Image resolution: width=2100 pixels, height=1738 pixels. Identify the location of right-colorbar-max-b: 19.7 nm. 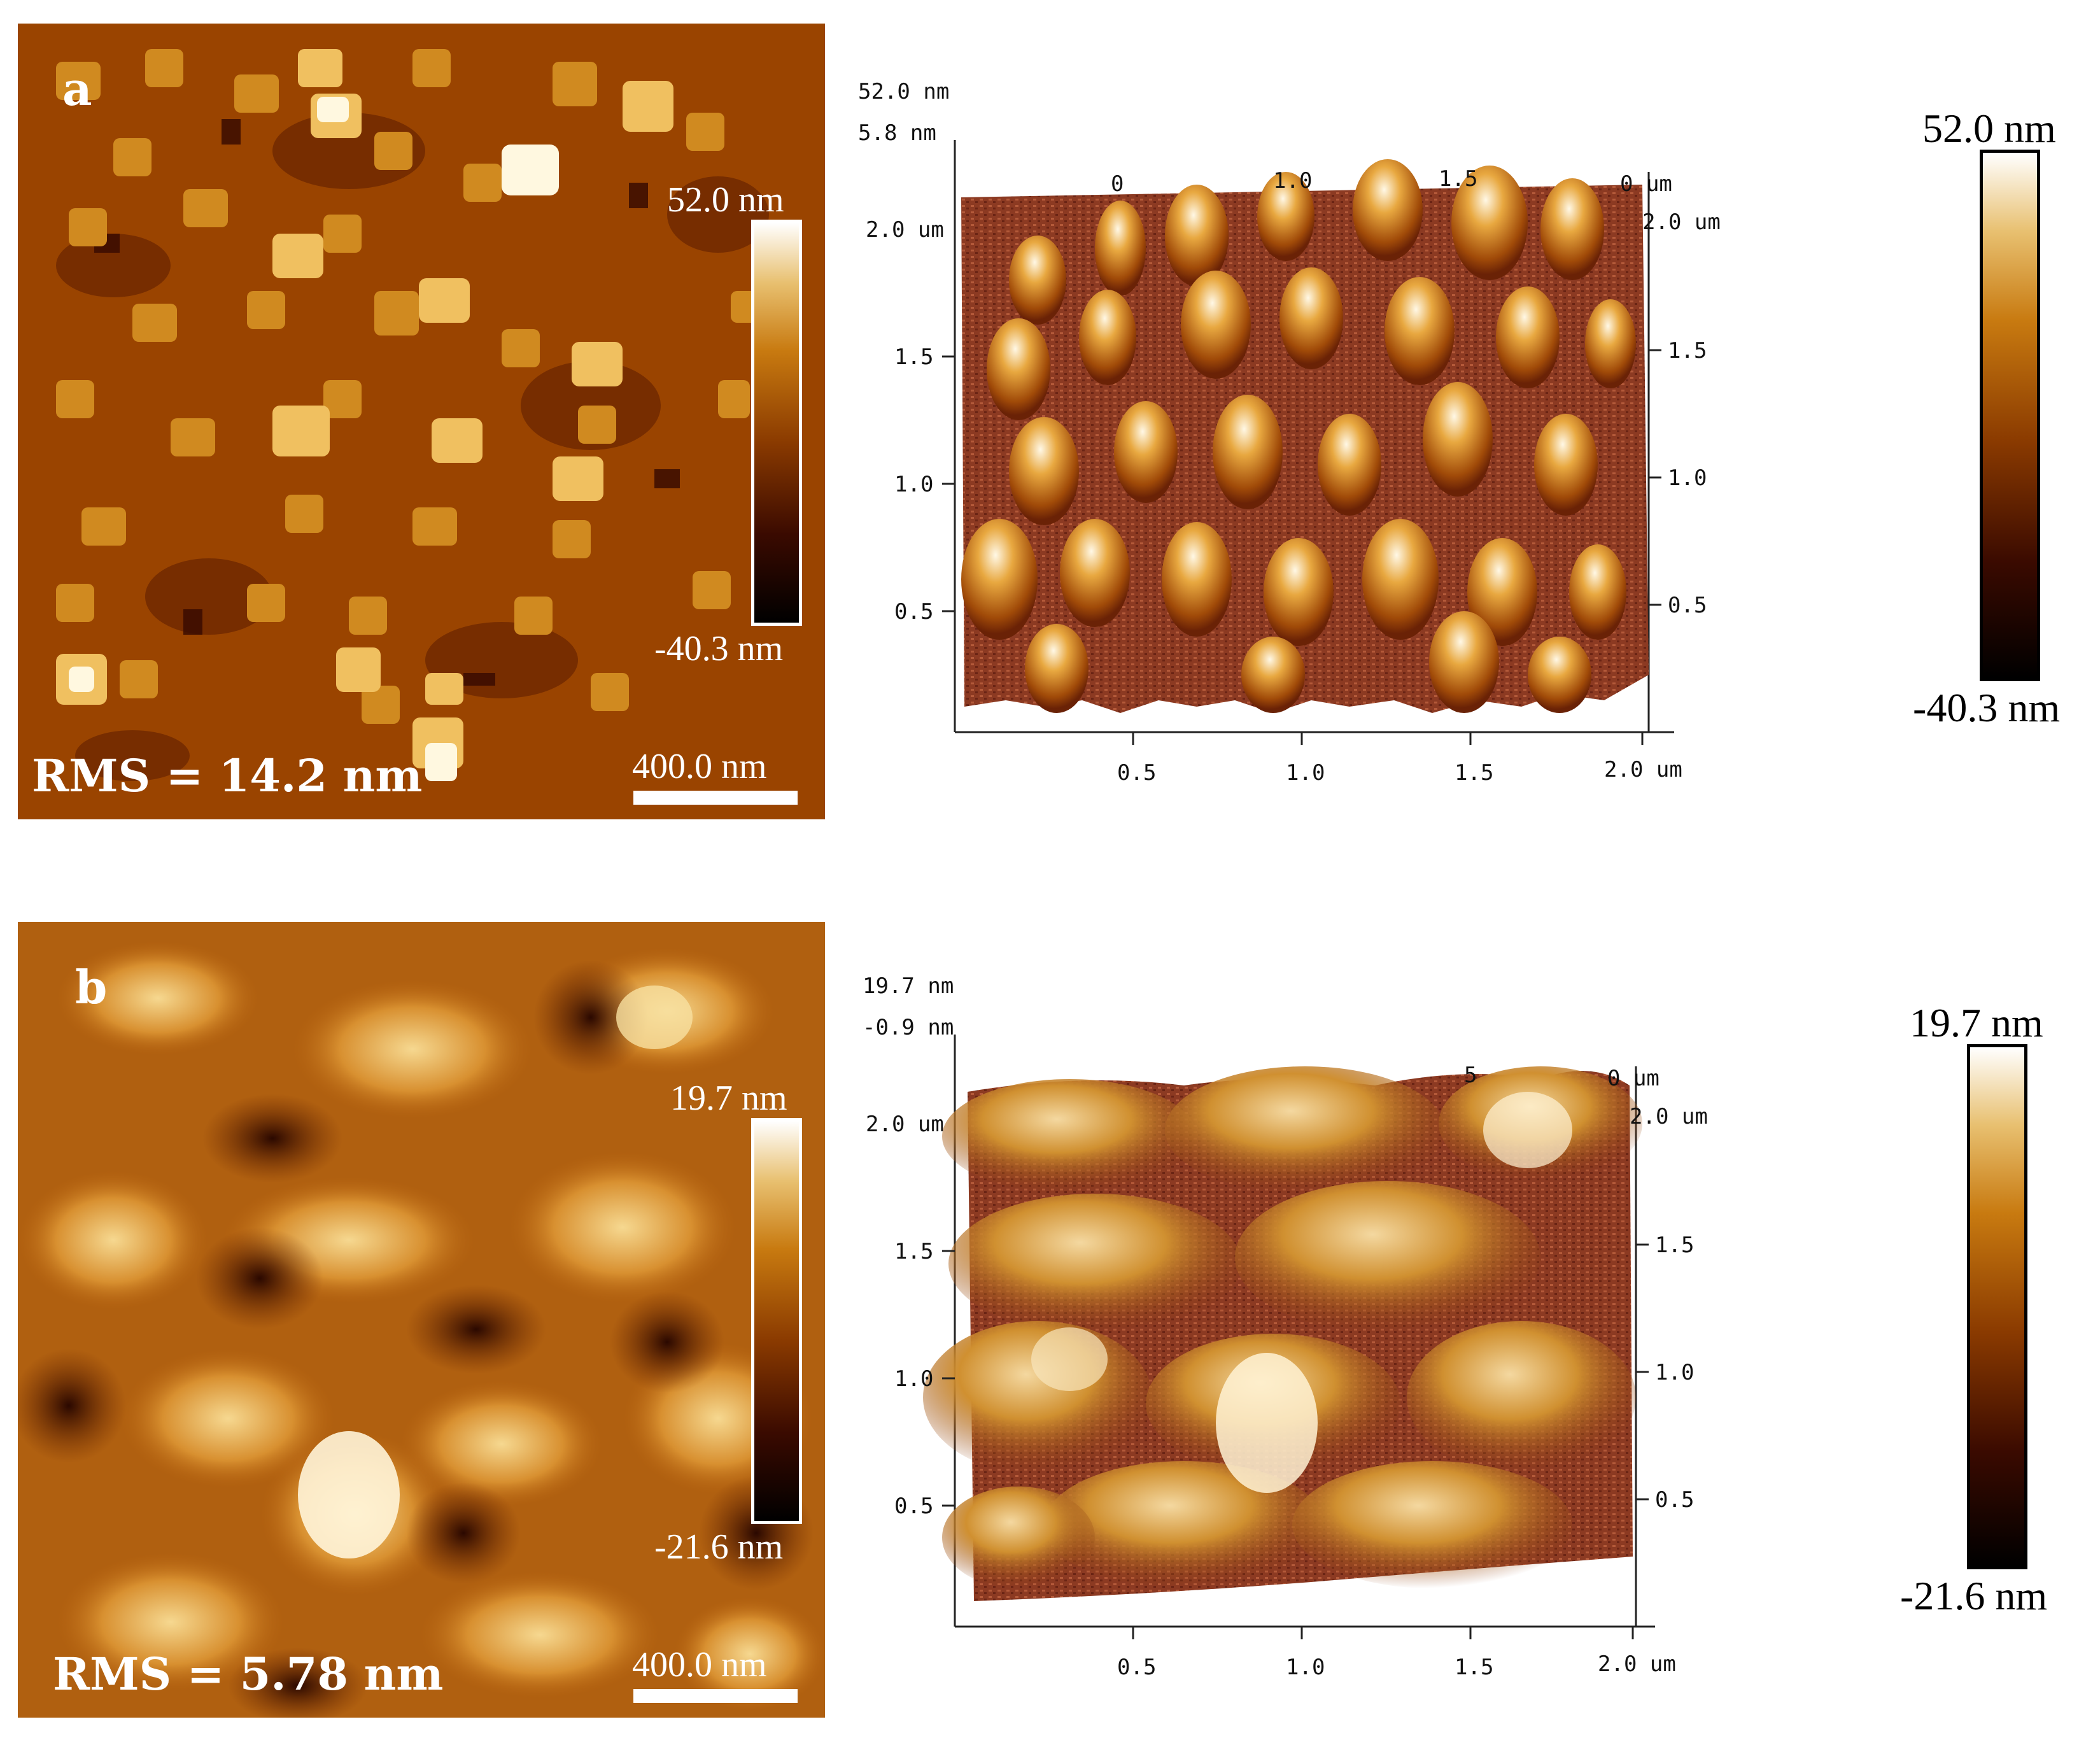
(1976, 1022).